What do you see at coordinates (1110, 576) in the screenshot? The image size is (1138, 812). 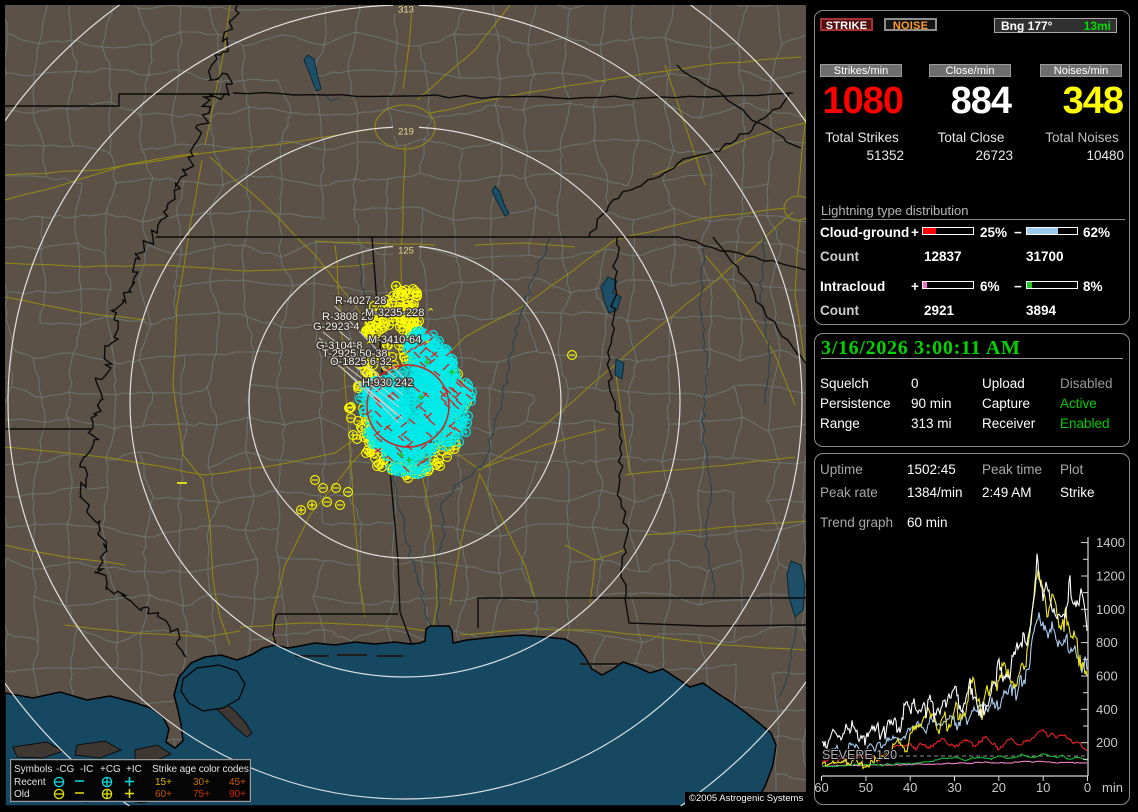 I see `svg-text: 1200` at bounding box center [1110, 576].